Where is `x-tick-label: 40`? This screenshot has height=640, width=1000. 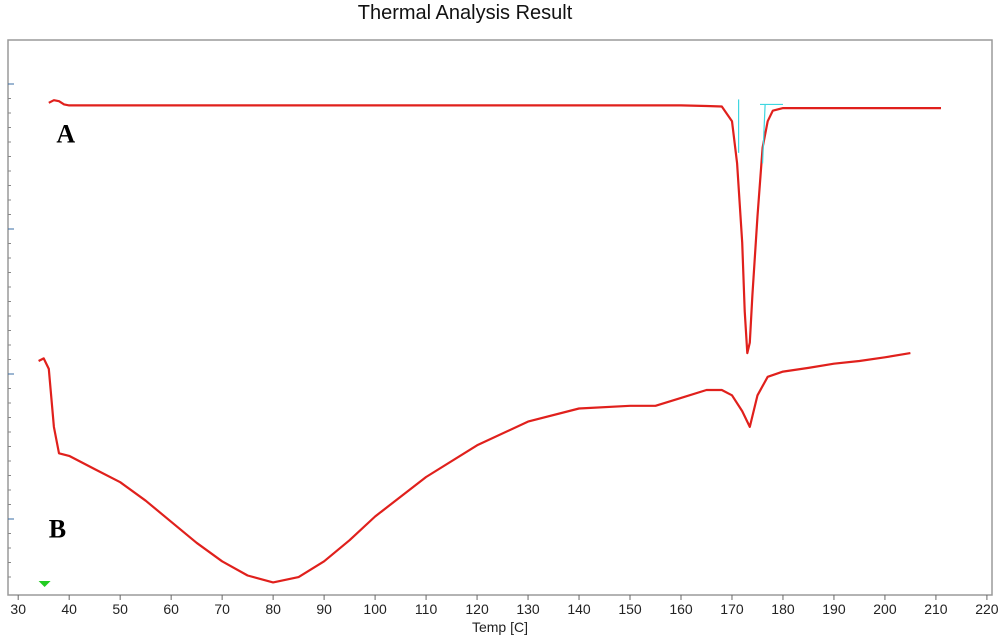 x-tick-label: 40 is located at coordinates (69, 609).